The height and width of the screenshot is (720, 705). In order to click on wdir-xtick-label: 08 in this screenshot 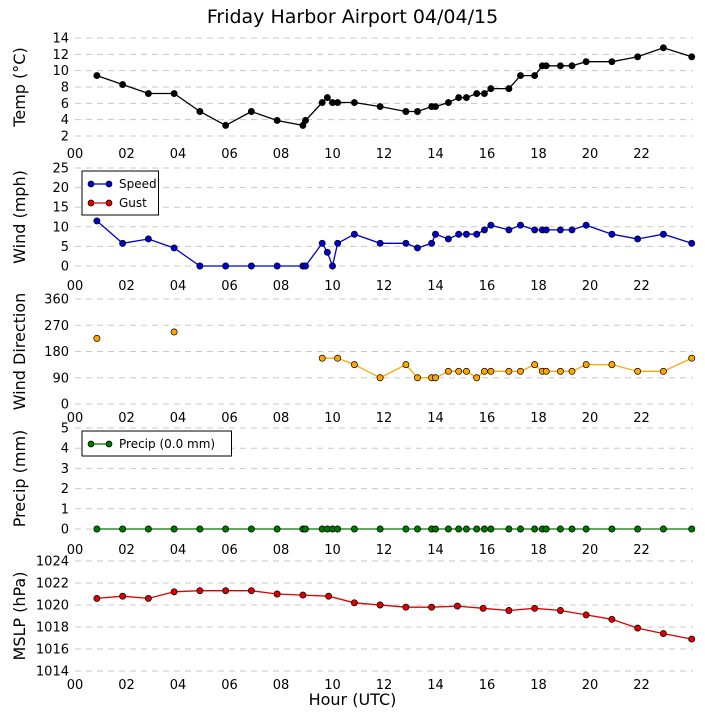, I will do `click(281, 418)`.